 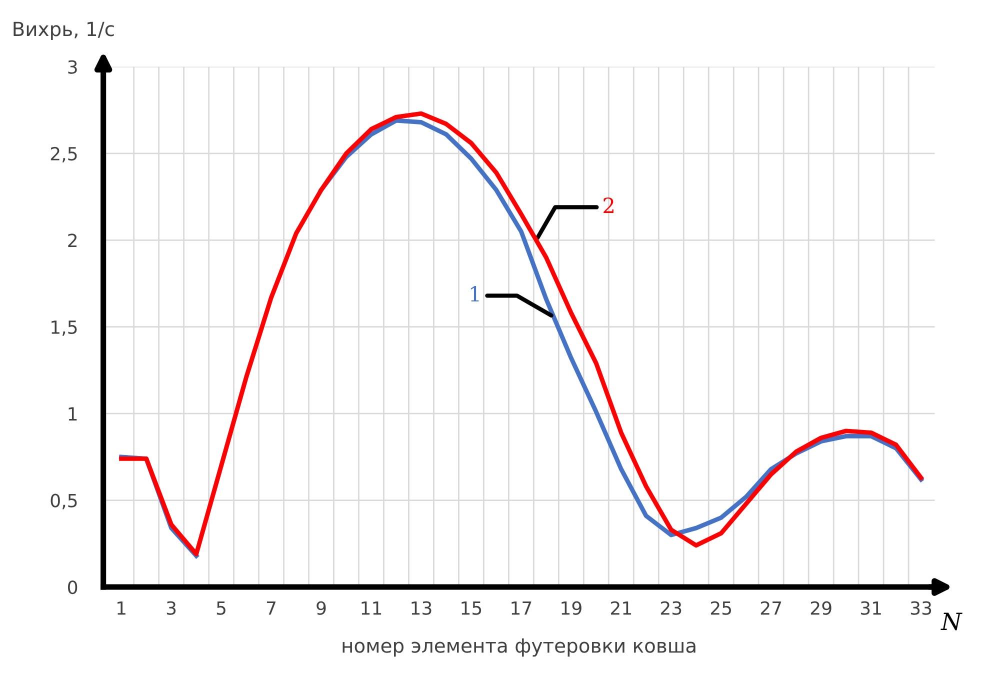 What do you see at coordinates (921, 608) in the screenshot?
I see `x-tick-label: 33` at bounding box center [921, 608].